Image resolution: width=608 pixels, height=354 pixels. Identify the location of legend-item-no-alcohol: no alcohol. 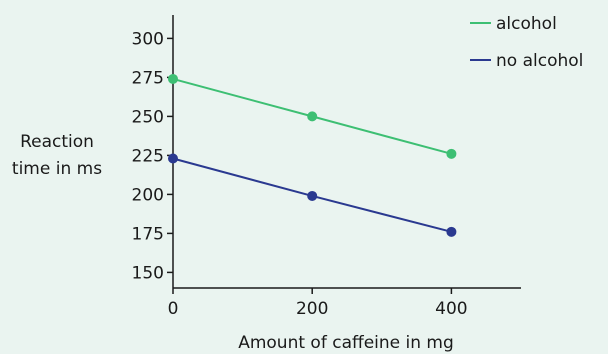
(526, 61).